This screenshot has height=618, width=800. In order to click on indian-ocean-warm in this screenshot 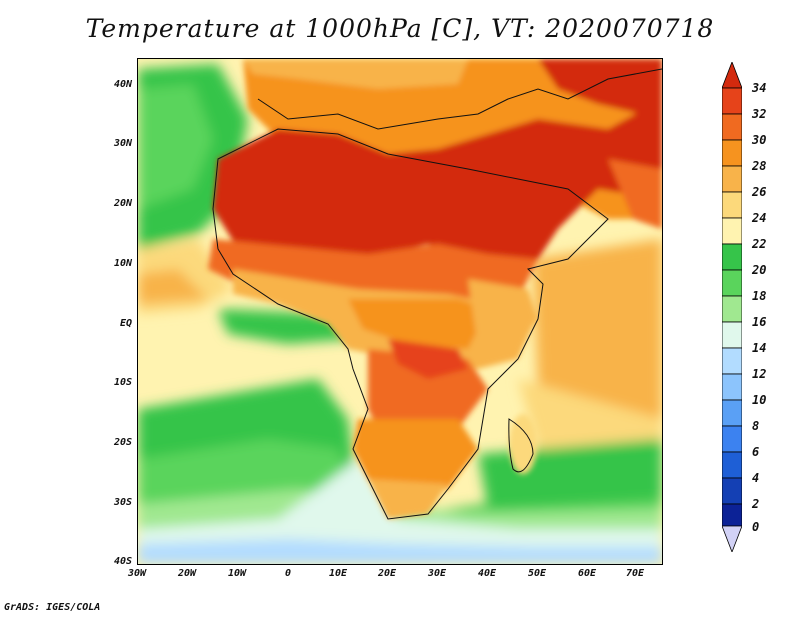, I will do `click(597, 336)`.